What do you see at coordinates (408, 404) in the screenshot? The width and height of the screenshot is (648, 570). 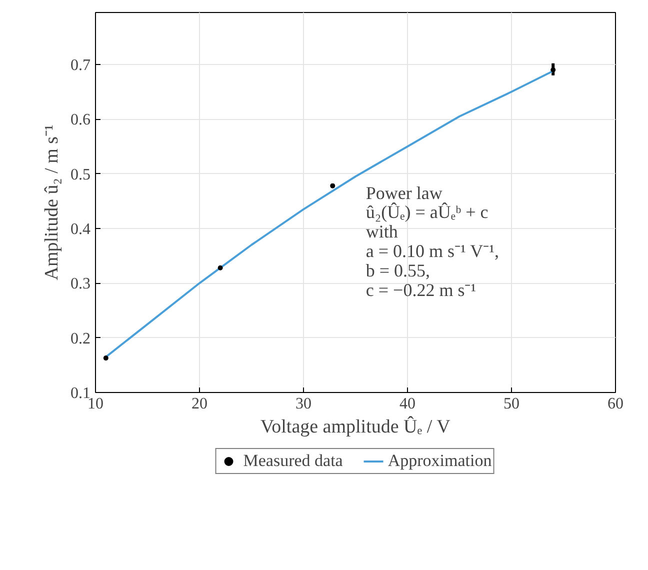 I see `x-tick-label: 40` at bounding box center [408, 404].